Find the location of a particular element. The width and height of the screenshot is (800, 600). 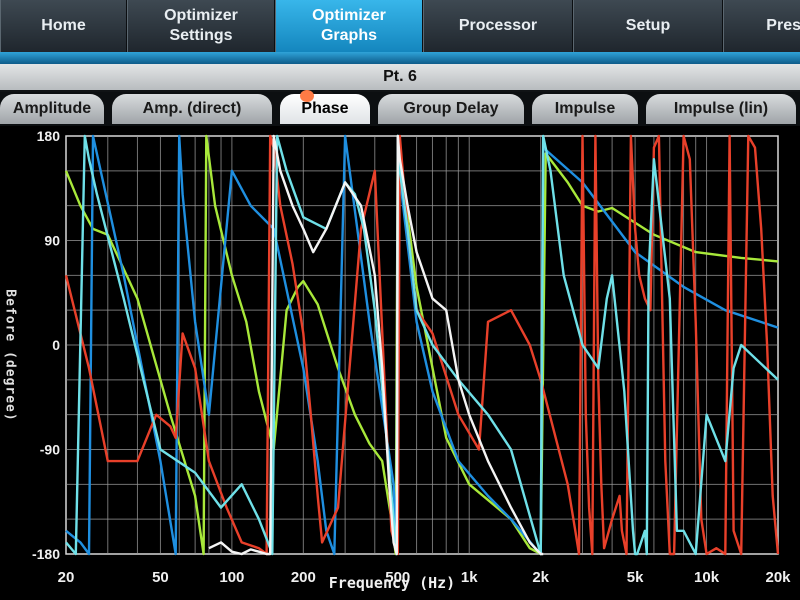

nav-setup-button: Setup is located at coordinates (648, 26).